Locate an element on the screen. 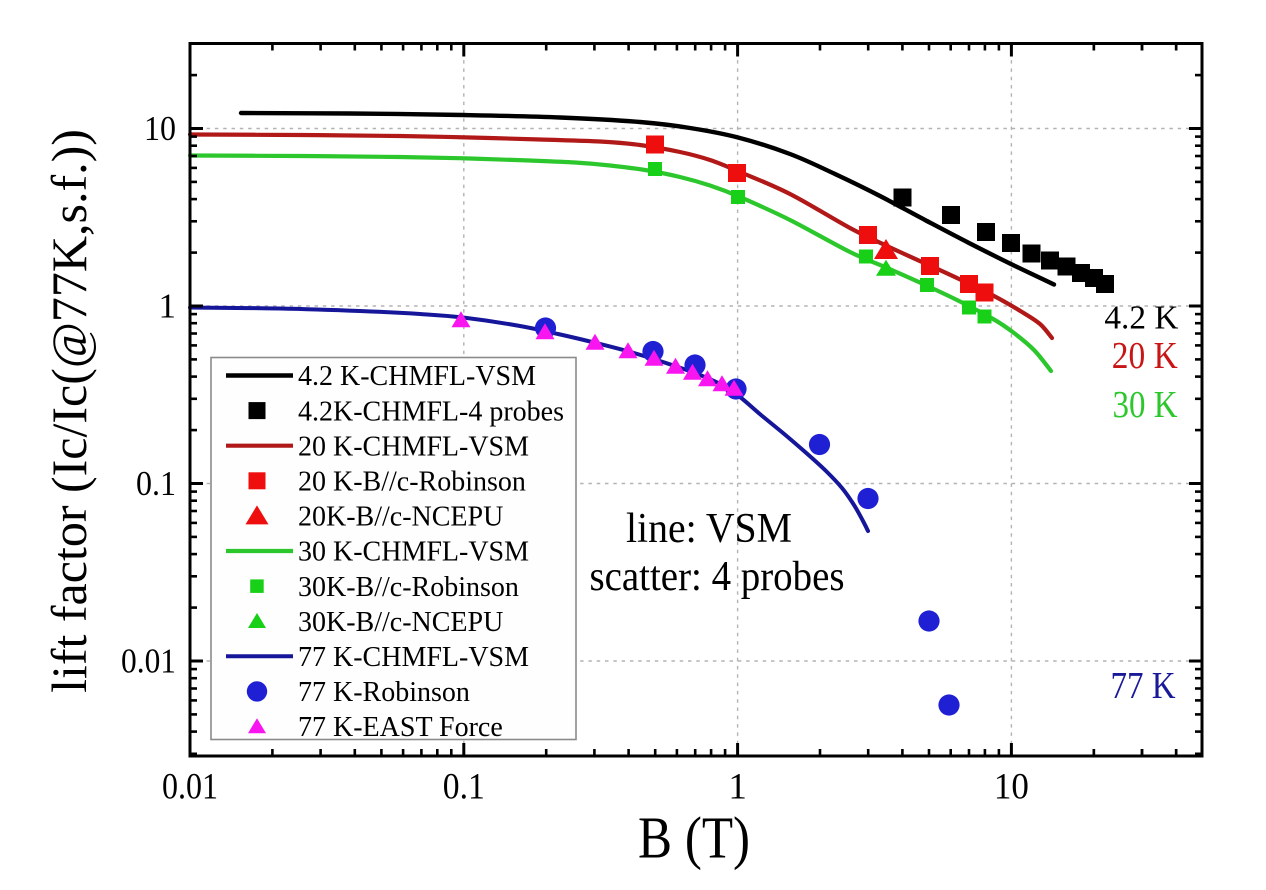 The width and height of the screenshot is (1266, 890). svg-text: scatter: 4 probes is located at coordinates (717, 577).